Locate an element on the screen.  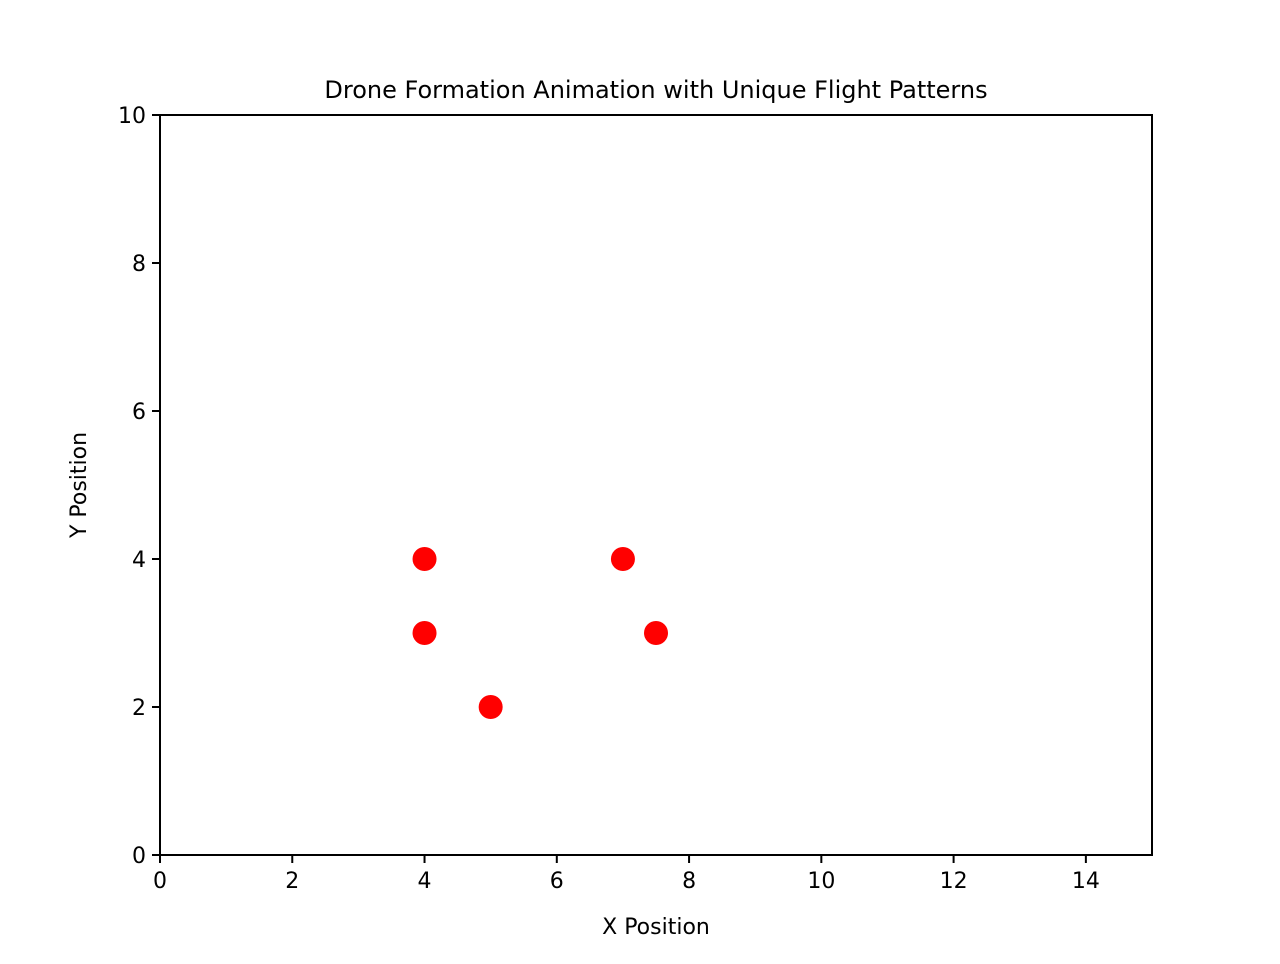
x-tick-label: 14 is located at coordinates (1086, 881).